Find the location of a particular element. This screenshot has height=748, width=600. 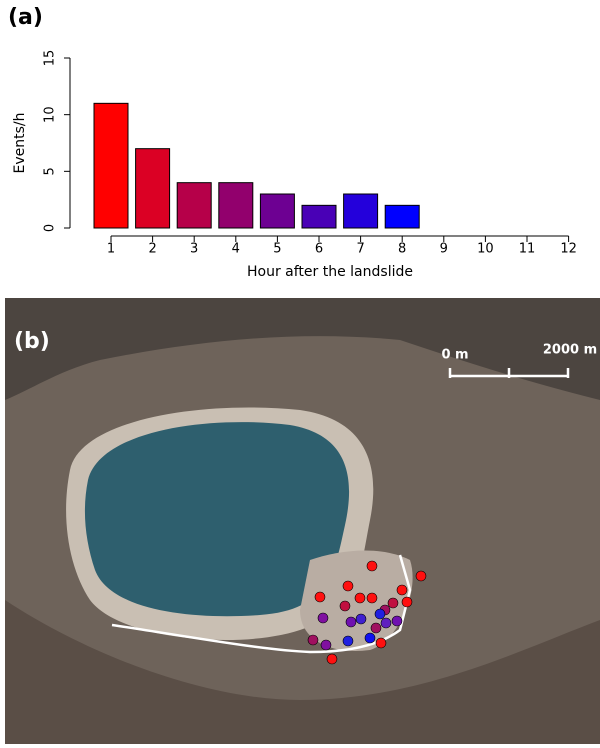

panel-label: (b) is located at coordinates (32, 341).